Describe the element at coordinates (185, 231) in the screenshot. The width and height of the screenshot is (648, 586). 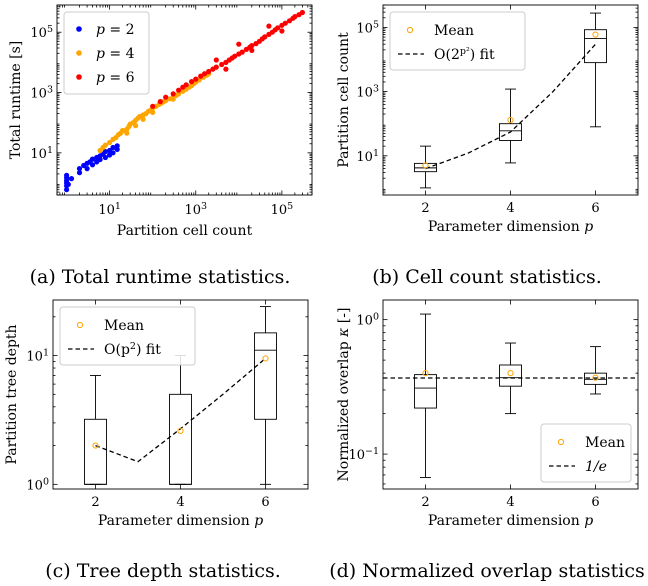
I see `x-axis-label: Partition cell count` at that location.